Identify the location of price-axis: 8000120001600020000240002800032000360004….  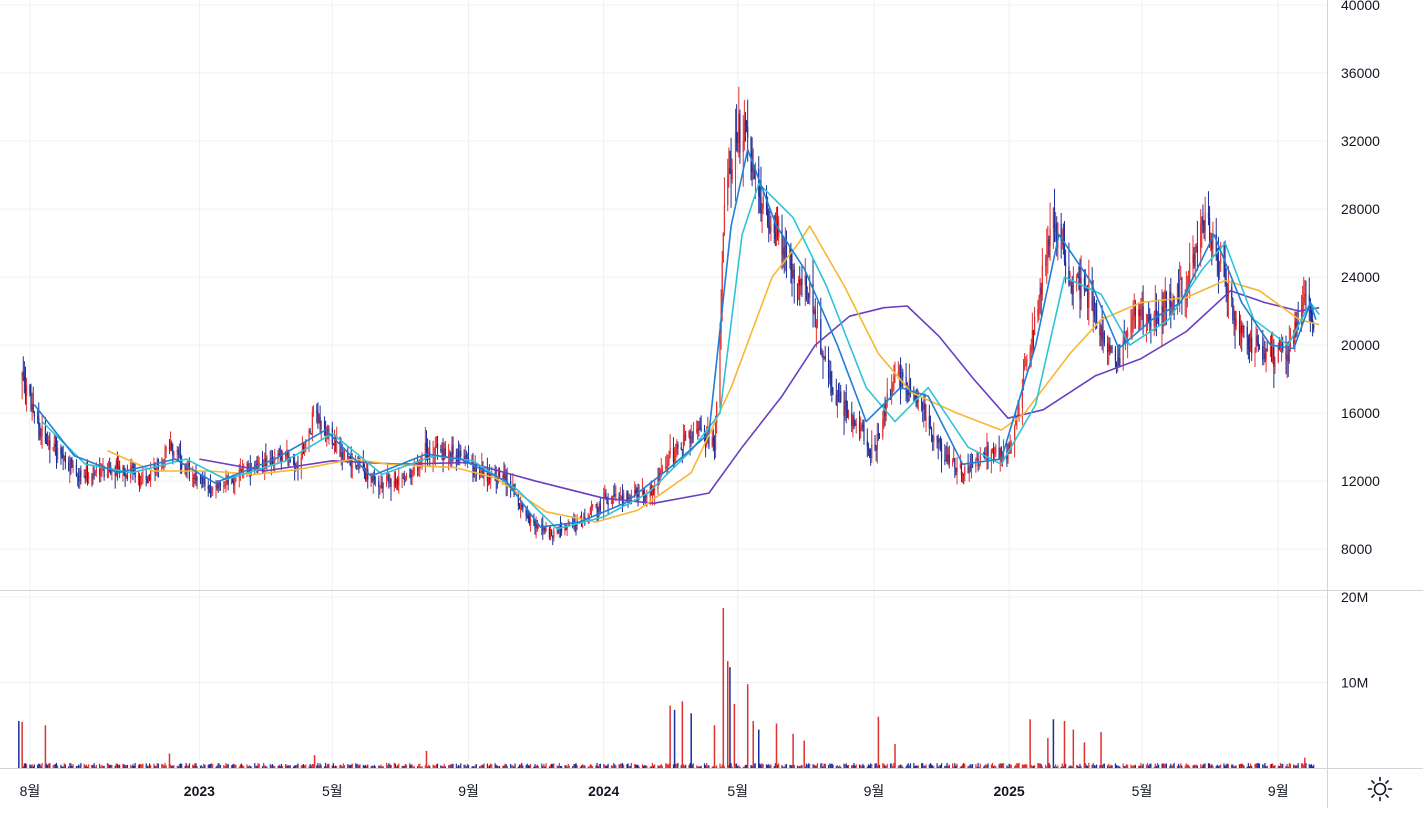
(1360, 278).